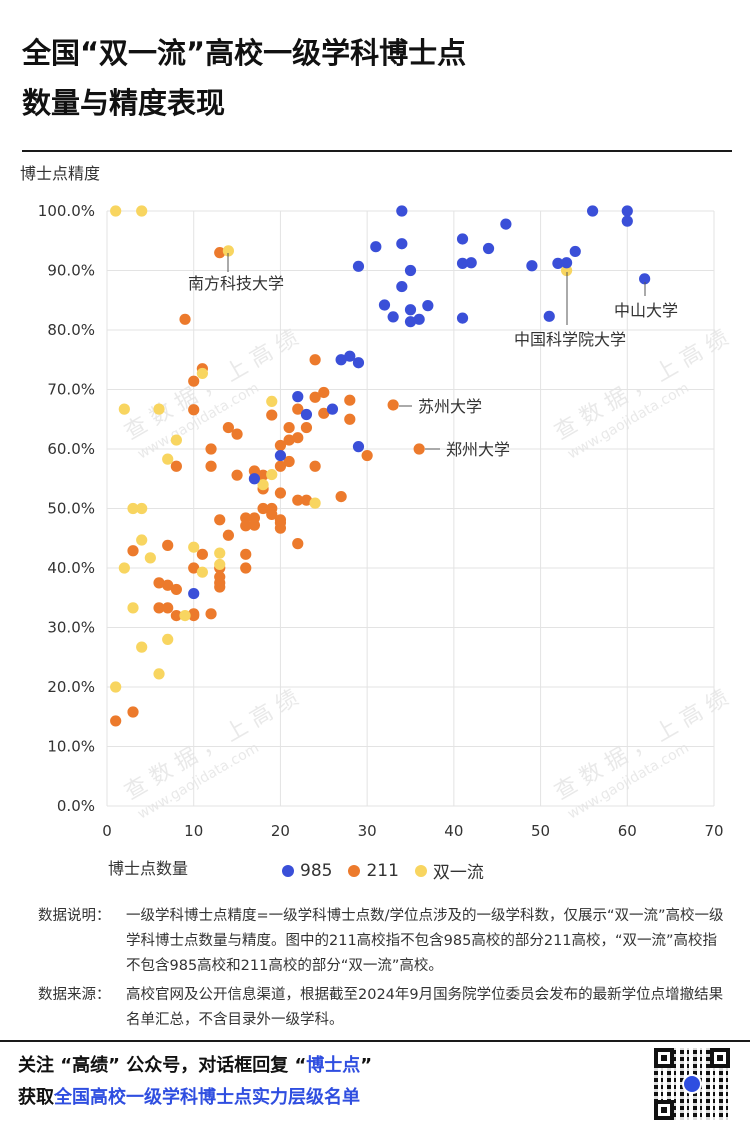 Image resolution: width=750 pixels, height=1130 pixels. I want to click on qr-code, so click(692, 1084).